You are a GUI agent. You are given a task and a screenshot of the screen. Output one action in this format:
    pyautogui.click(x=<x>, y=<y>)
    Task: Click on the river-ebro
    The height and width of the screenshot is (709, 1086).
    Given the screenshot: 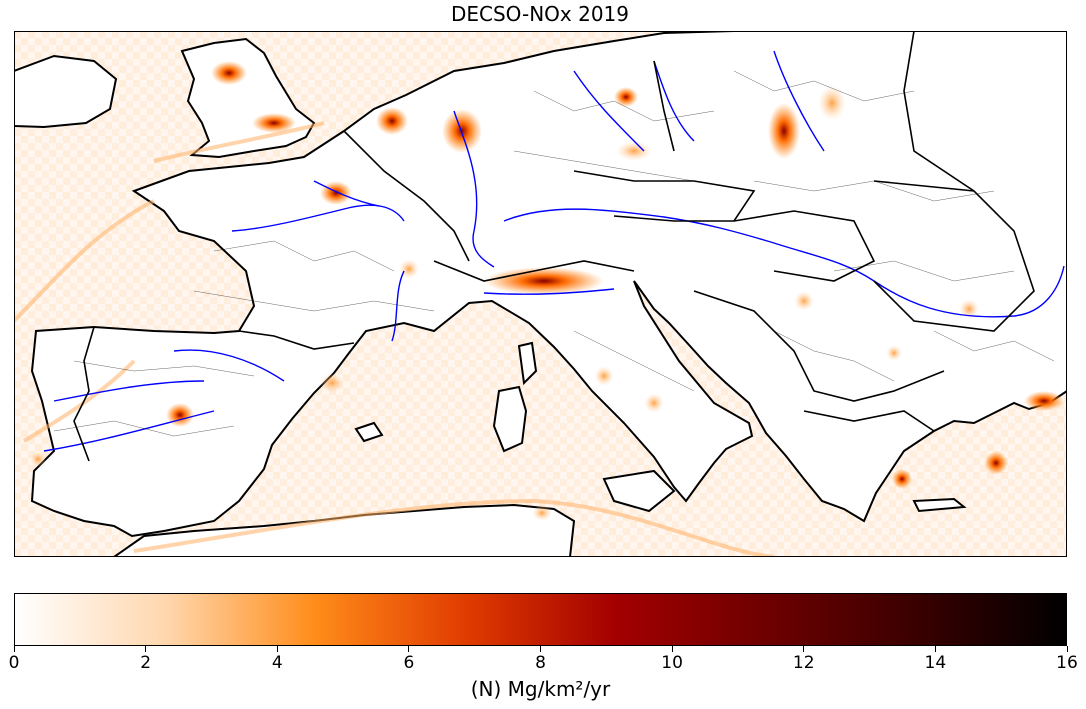 What is the action you would take?
    pyautogui.click(x=229, y=365)
    